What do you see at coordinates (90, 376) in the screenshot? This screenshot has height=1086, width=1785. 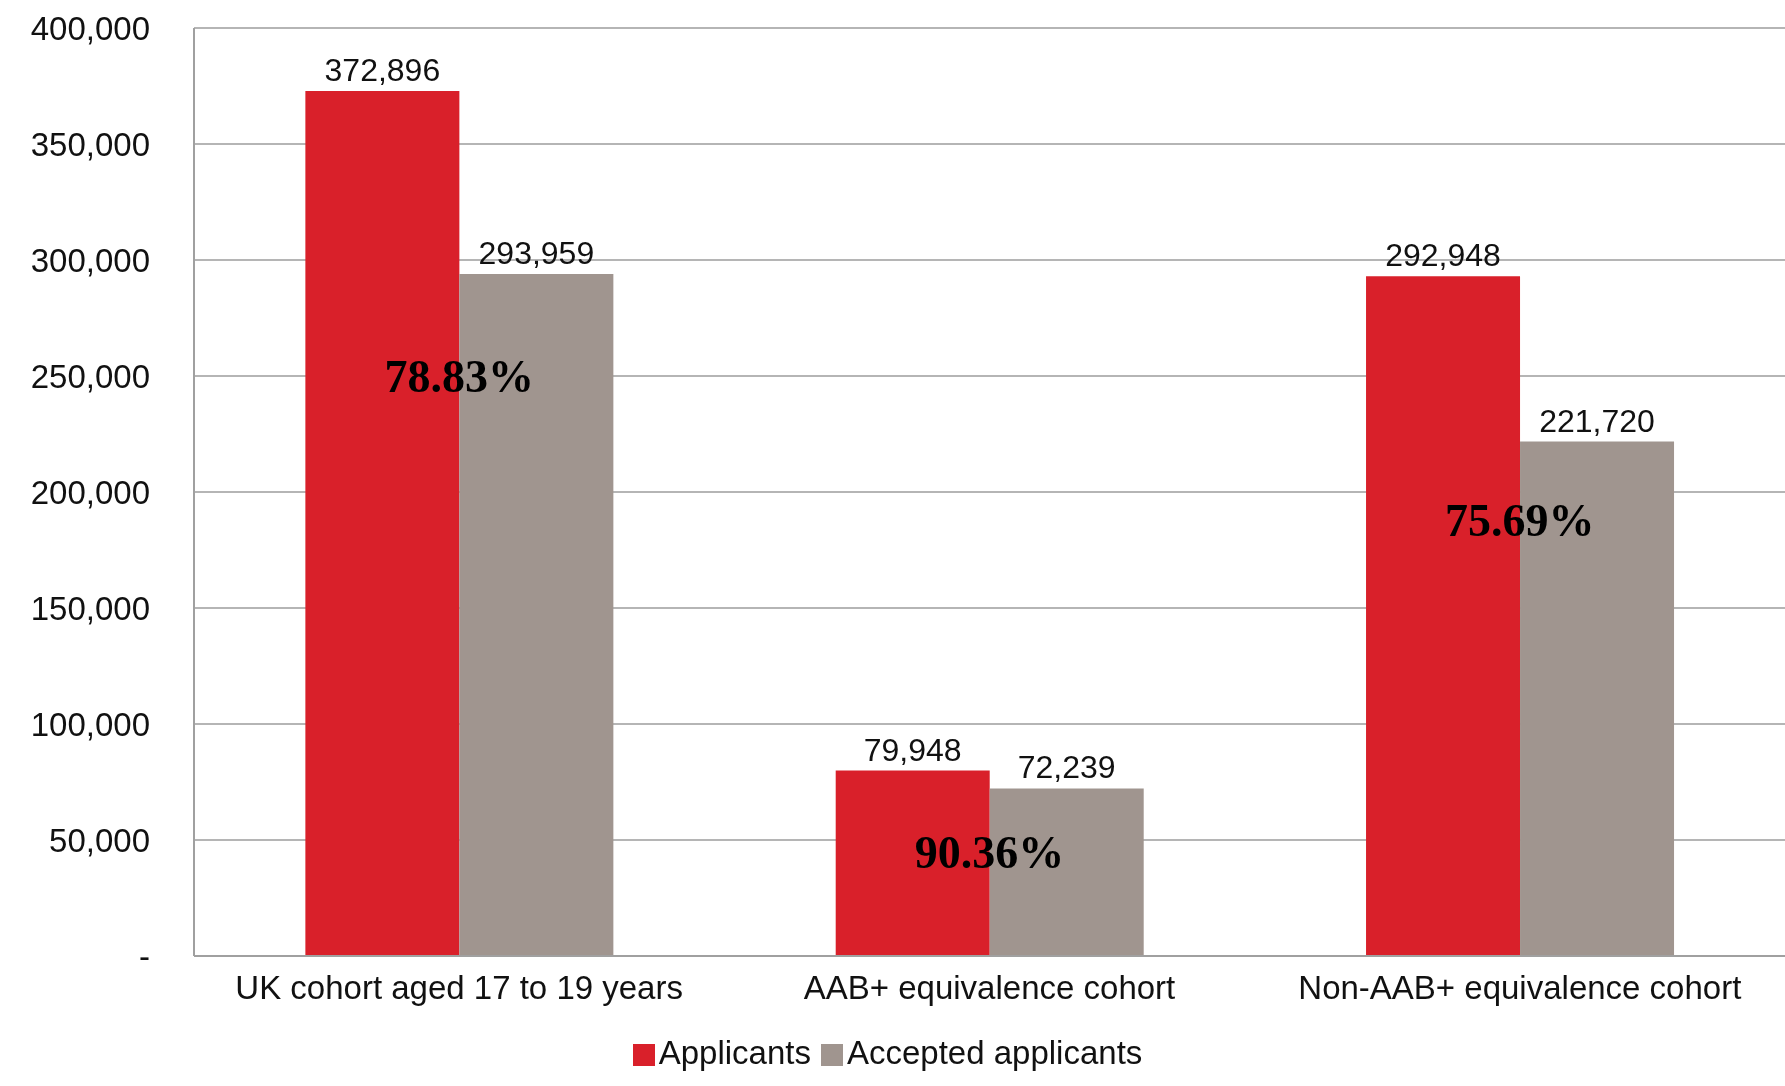 I see `y-tick-label: 250,000` at bounding box center [90, 376].